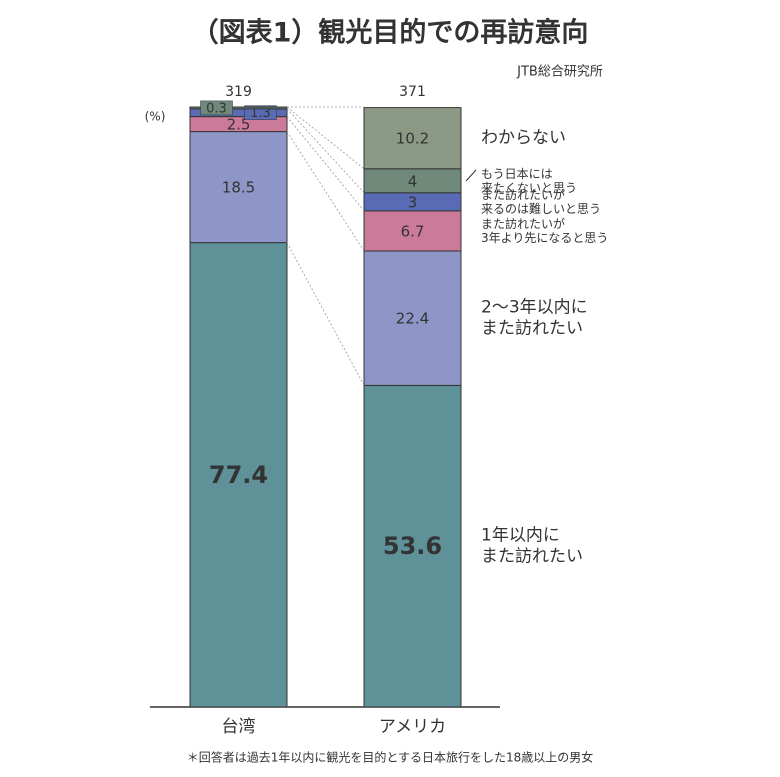  I want to click on legend-label: また訪れたいが来るのは難しいと思う, so click(541, 200).